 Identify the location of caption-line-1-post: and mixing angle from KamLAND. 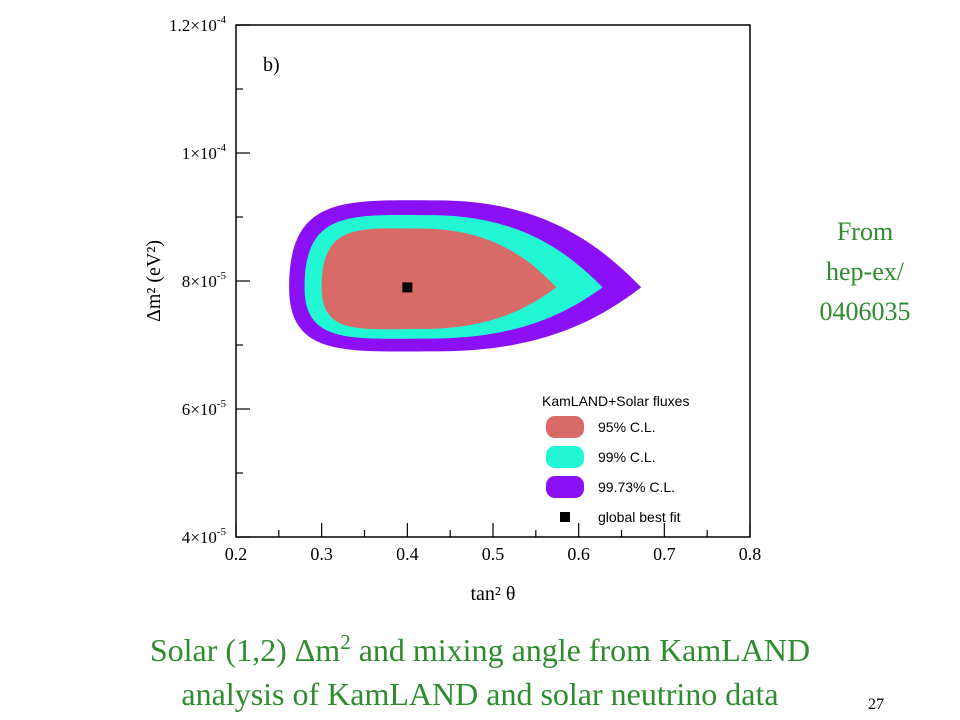
(580, 650).